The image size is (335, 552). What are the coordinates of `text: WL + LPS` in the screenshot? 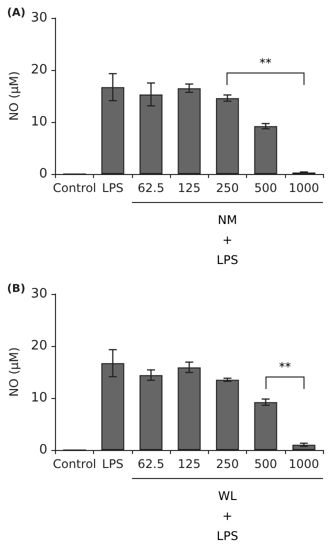 It's located at (227, 516).